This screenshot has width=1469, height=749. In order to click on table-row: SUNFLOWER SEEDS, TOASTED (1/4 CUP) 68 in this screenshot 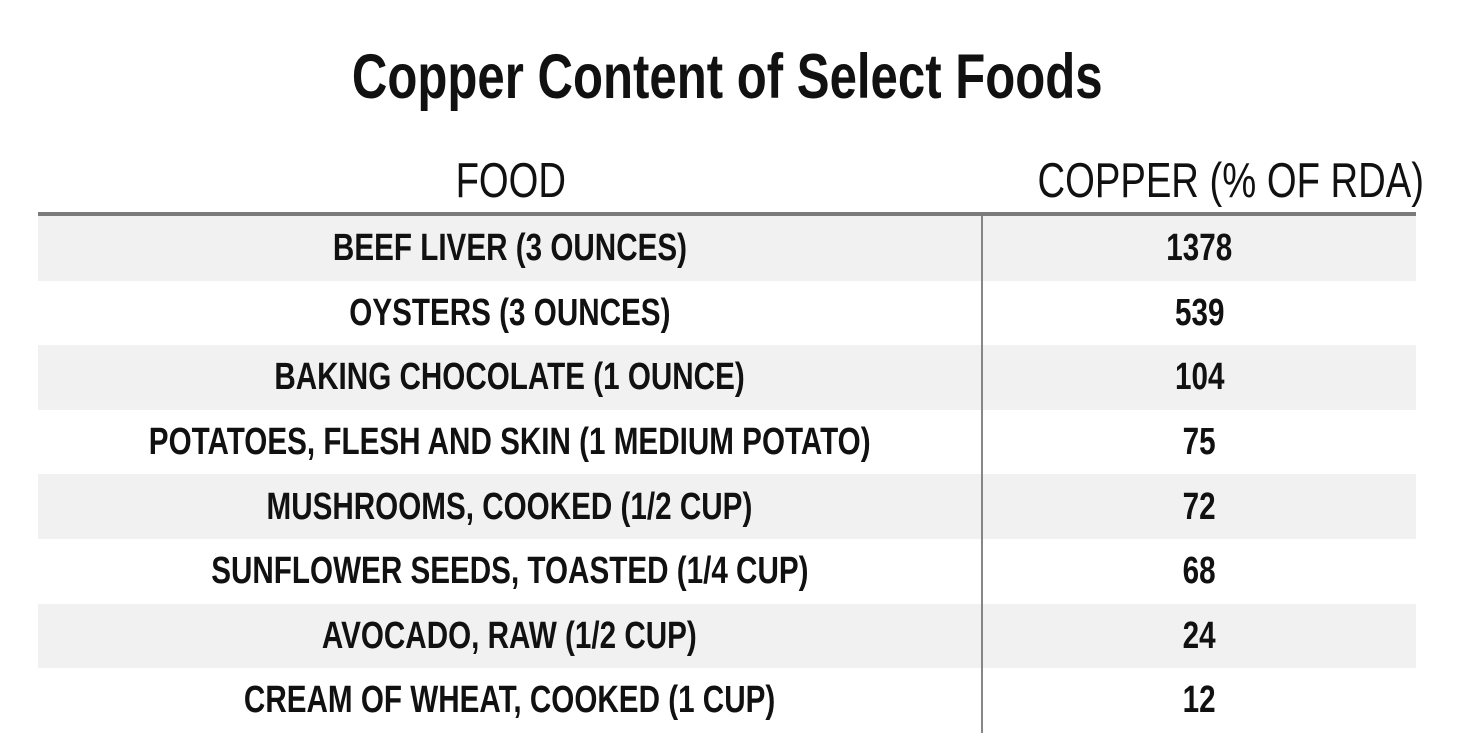, I will do `click(727, 571)`.